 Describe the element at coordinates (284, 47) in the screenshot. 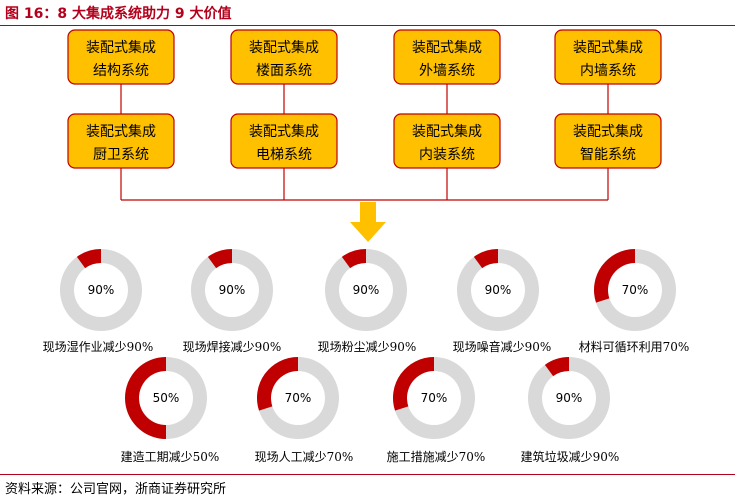

I see `system-box-2-line1: 装配式集成` at that location.